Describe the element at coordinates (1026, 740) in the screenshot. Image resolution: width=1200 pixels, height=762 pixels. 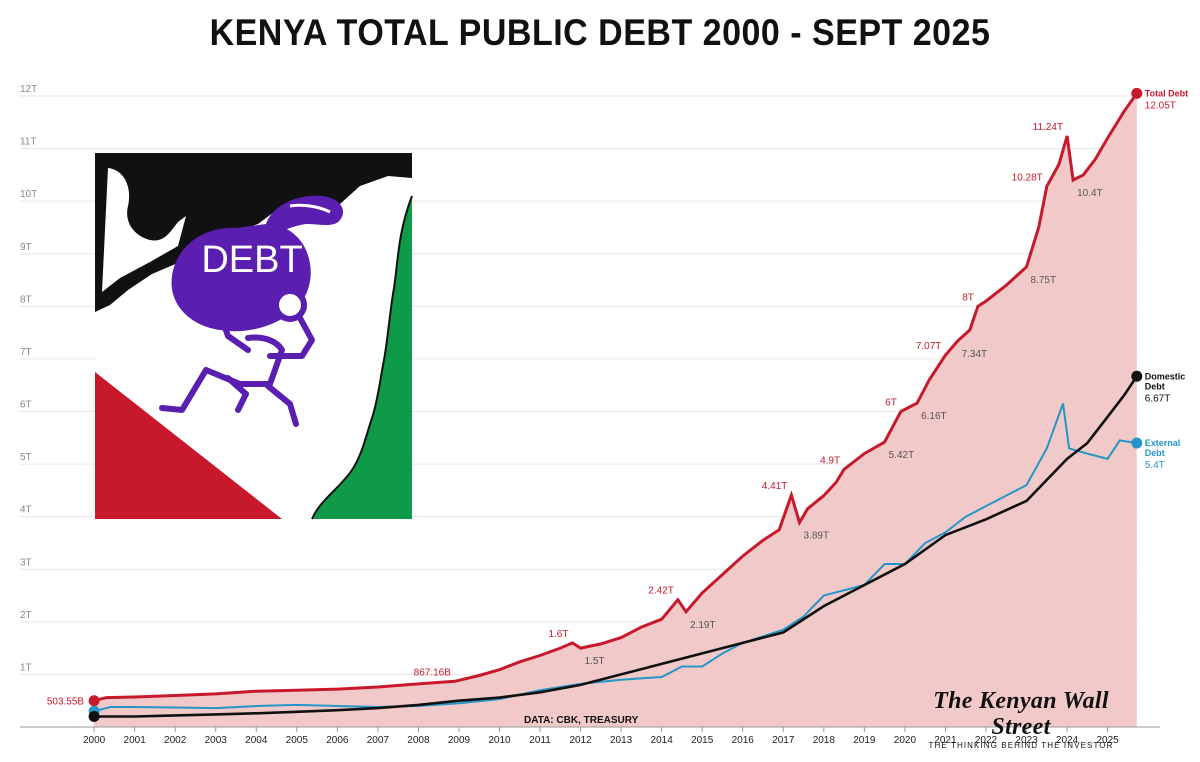
I see `x-tick-label: 2023` at that location.